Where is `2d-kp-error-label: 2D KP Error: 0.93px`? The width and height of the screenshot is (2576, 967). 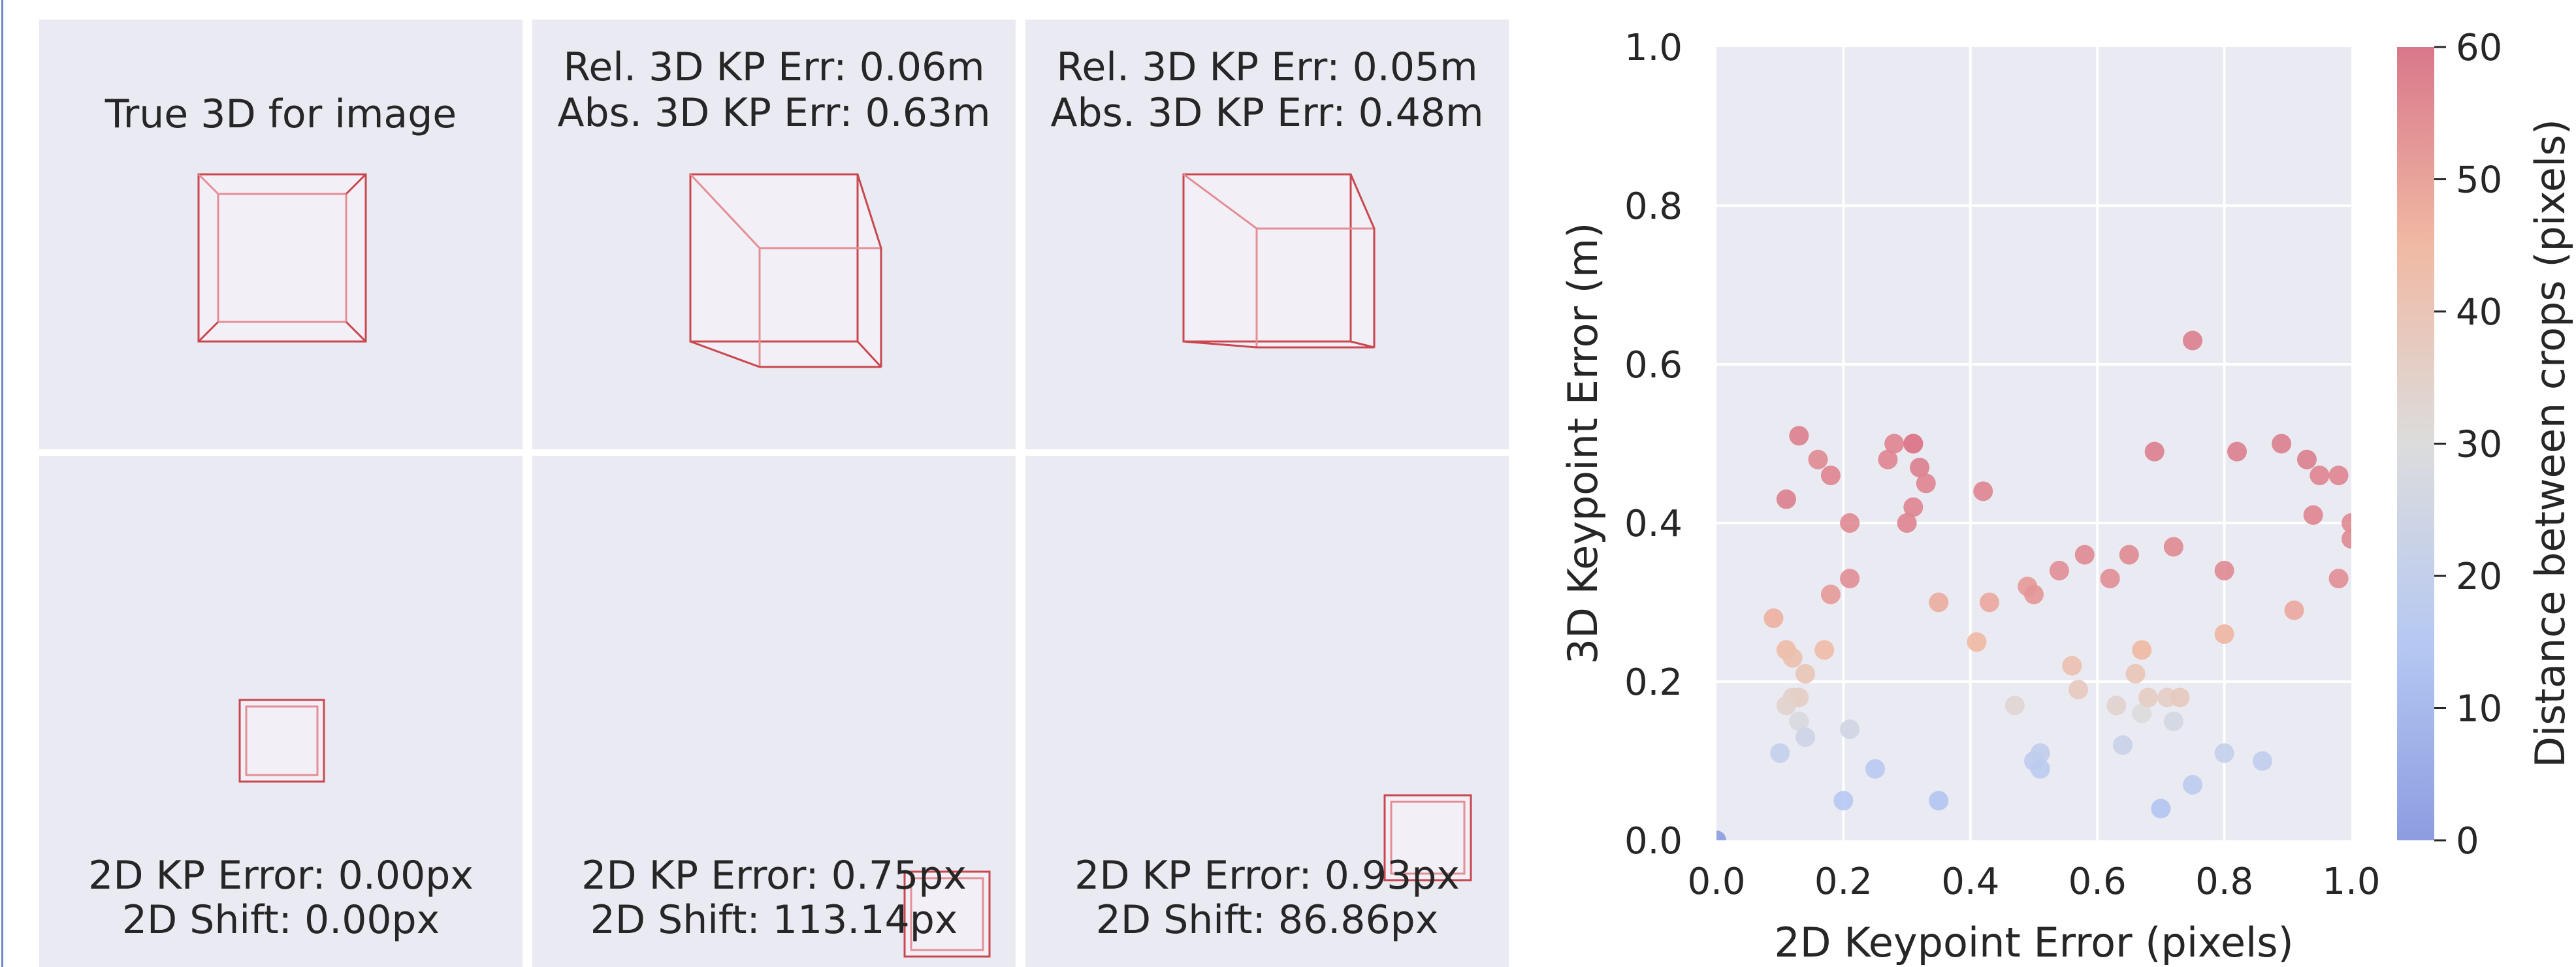
2d-kp-error-label: 2D KP Error: 0.93px is located at coordinates (1267, 875).